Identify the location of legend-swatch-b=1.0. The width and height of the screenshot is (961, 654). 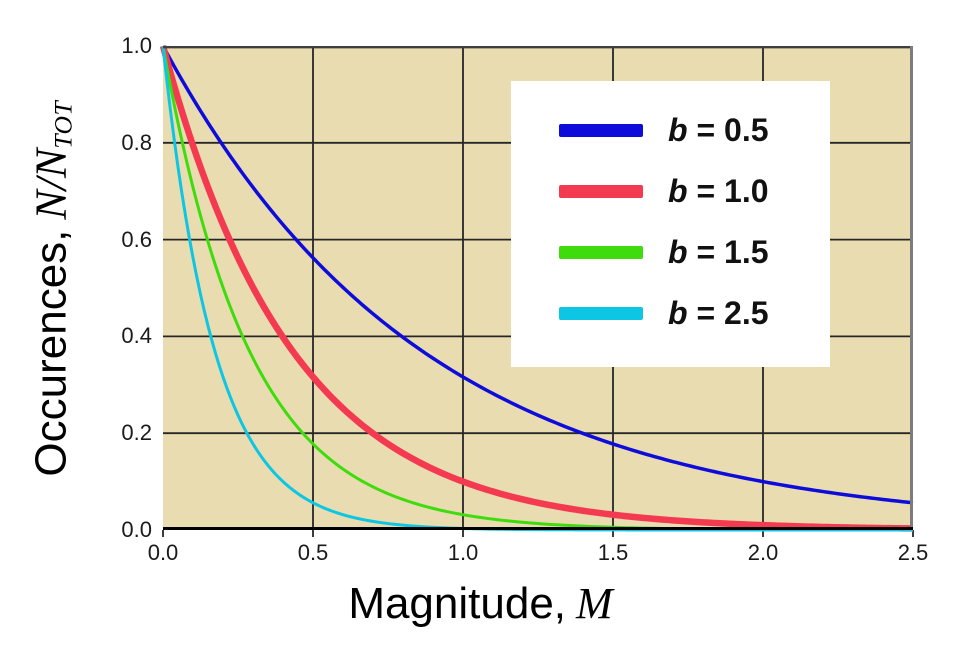
(601, 191).